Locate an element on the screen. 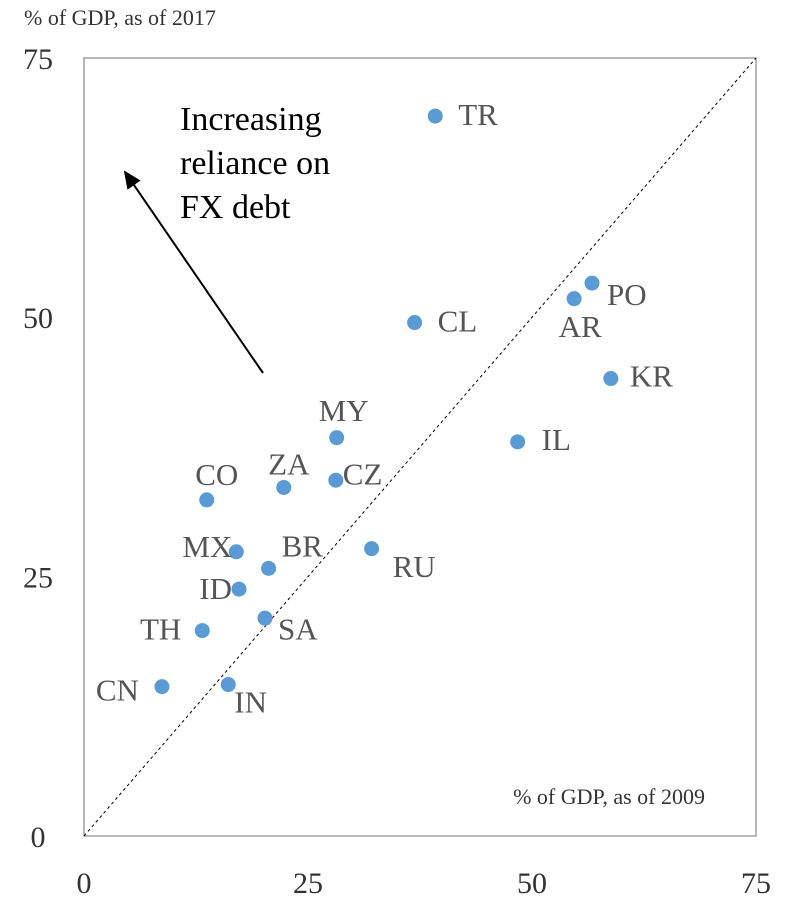  point-label: MY is located at coordinates (344, 410).